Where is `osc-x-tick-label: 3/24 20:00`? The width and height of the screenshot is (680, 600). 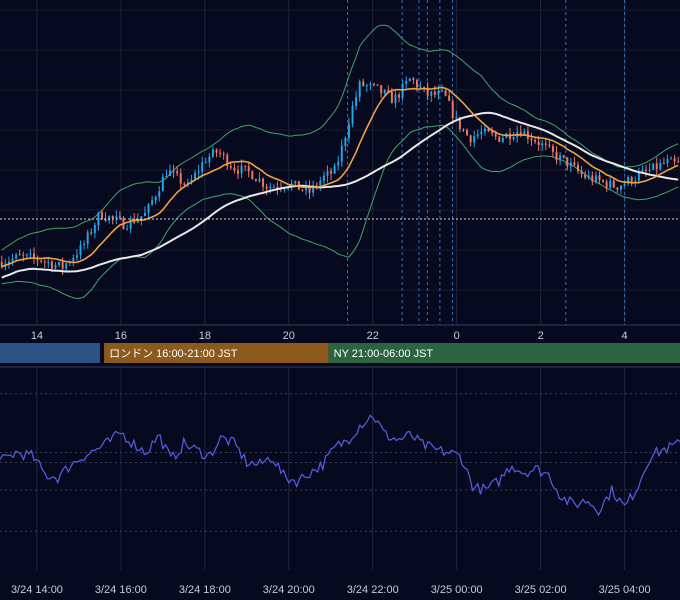 osc-x-tick-label: 3/24 20:00 is located at coordinates (289, 590).